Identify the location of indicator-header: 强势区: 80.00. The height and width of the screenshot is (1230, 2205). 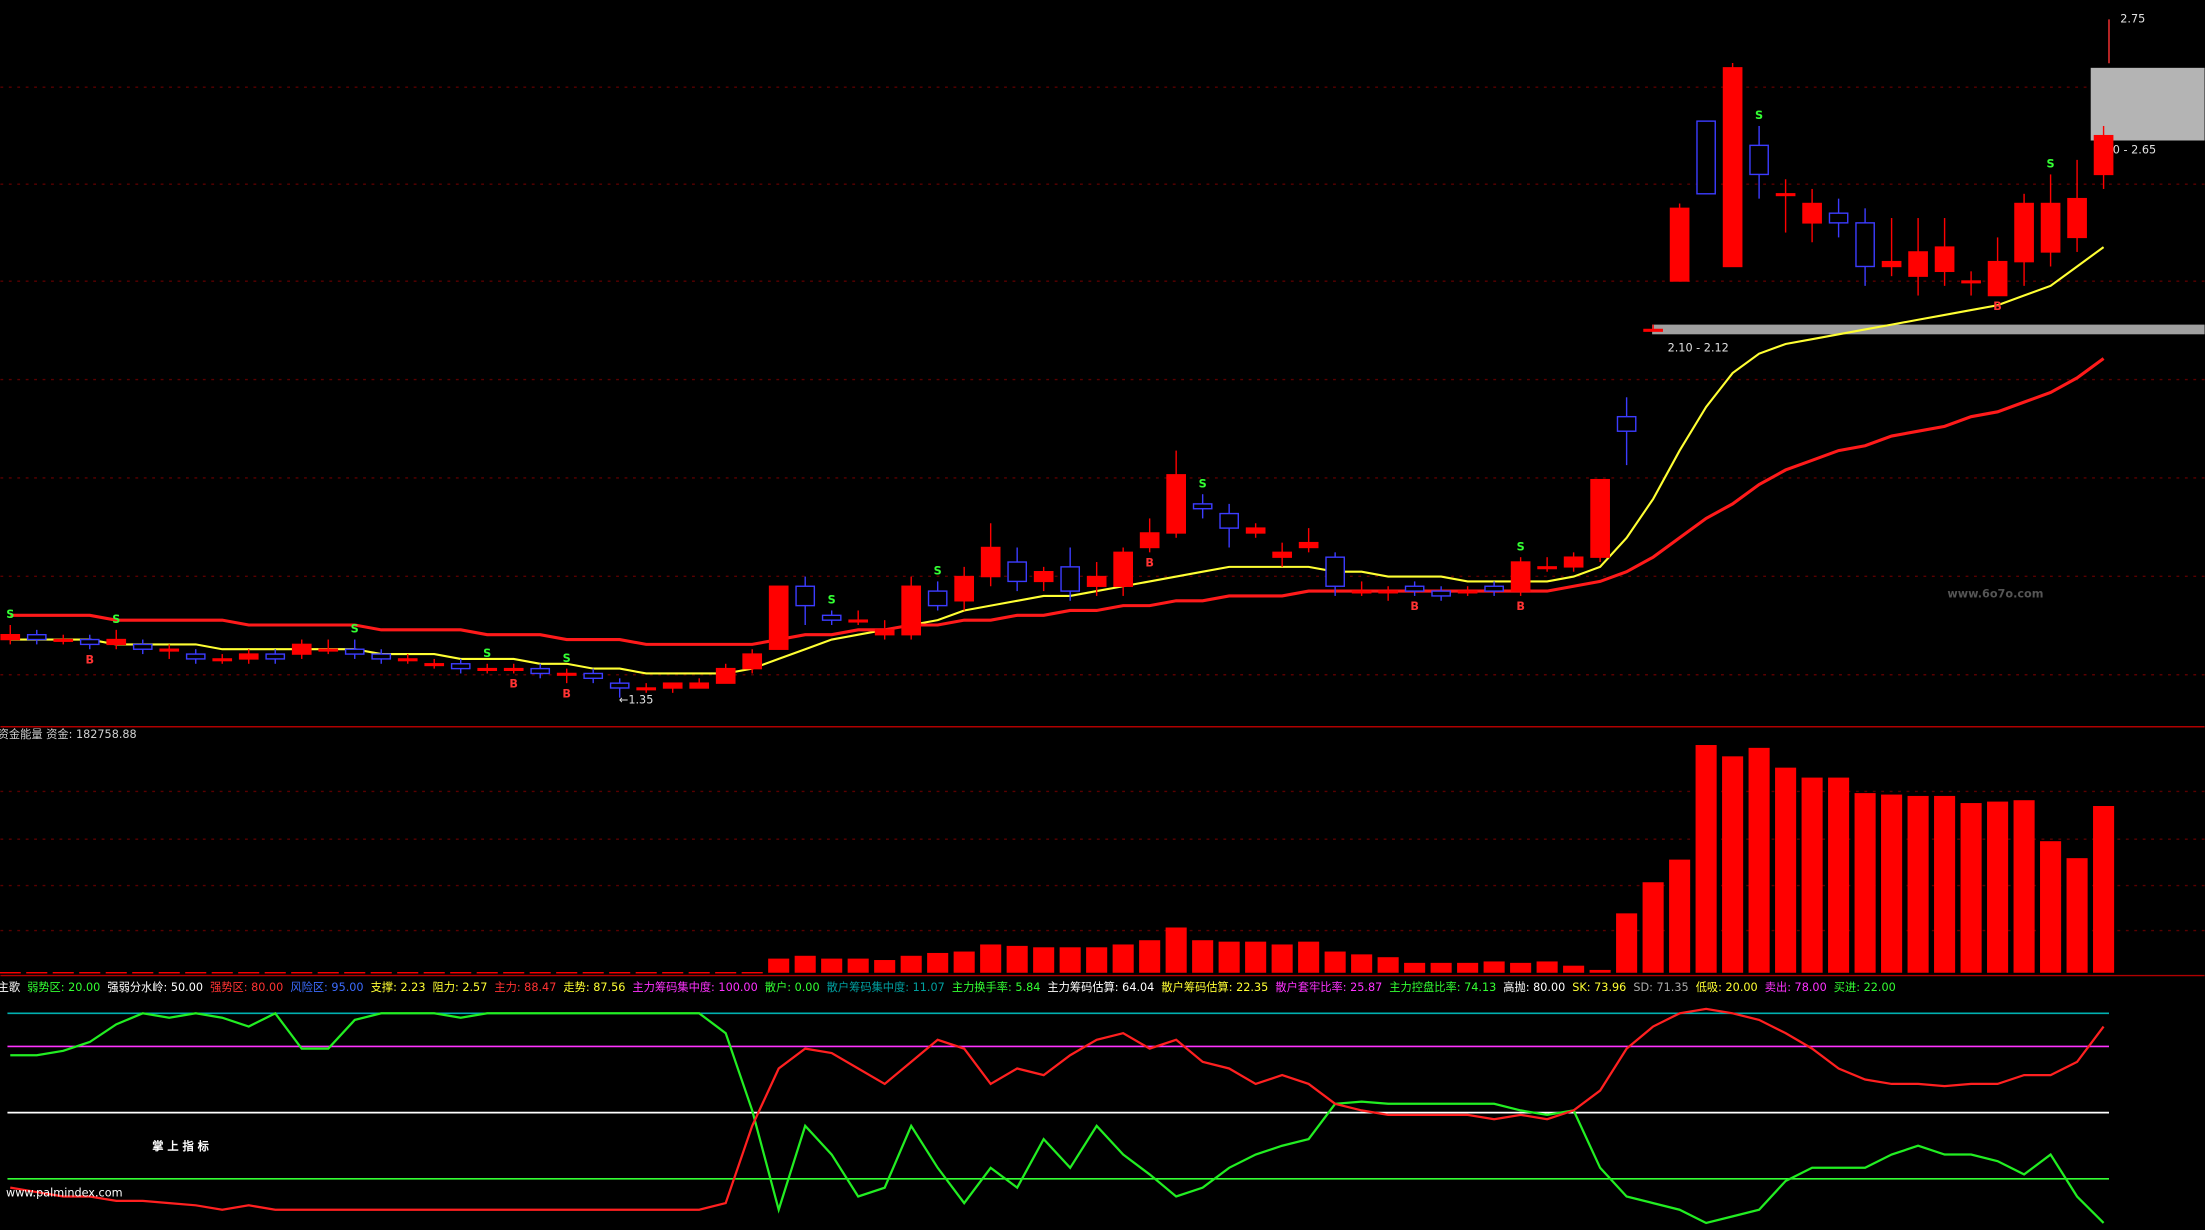
(246, 987).